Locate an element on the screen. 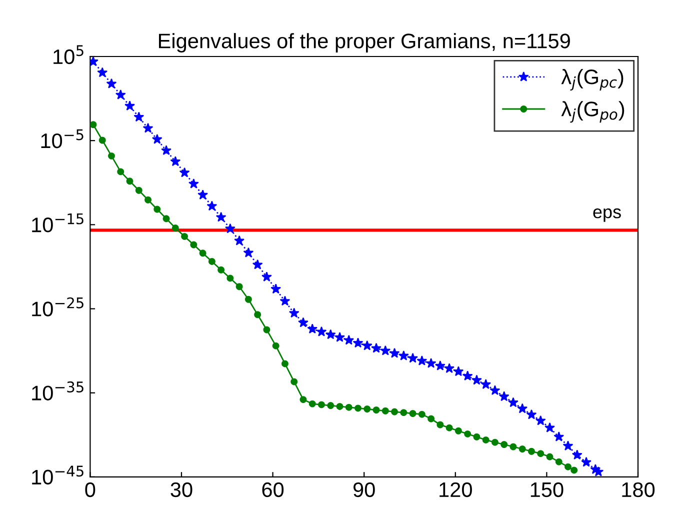 This screenshot has width=673, height=509. x-tick-label: 60 is located at coordinates (273, 490).